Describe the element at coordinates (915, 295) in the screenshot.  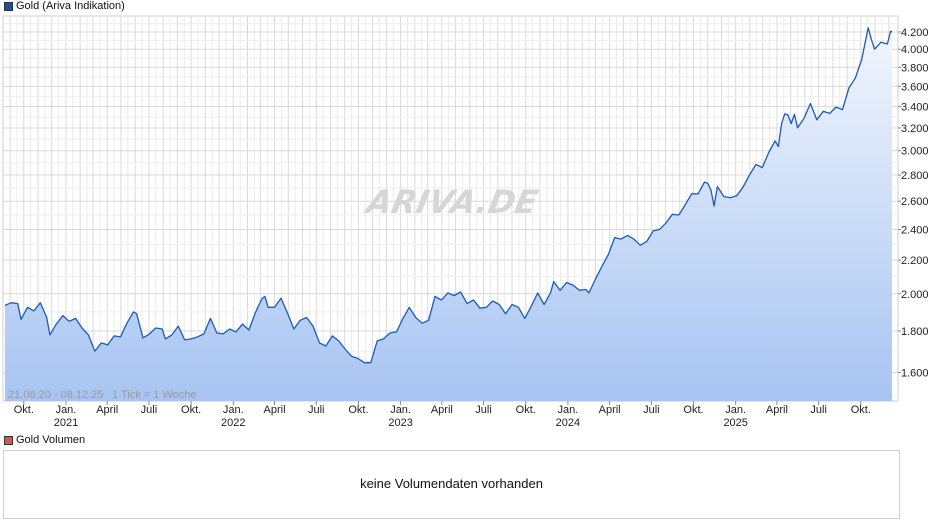
I see `y-tick-label: 2.000` at that location.